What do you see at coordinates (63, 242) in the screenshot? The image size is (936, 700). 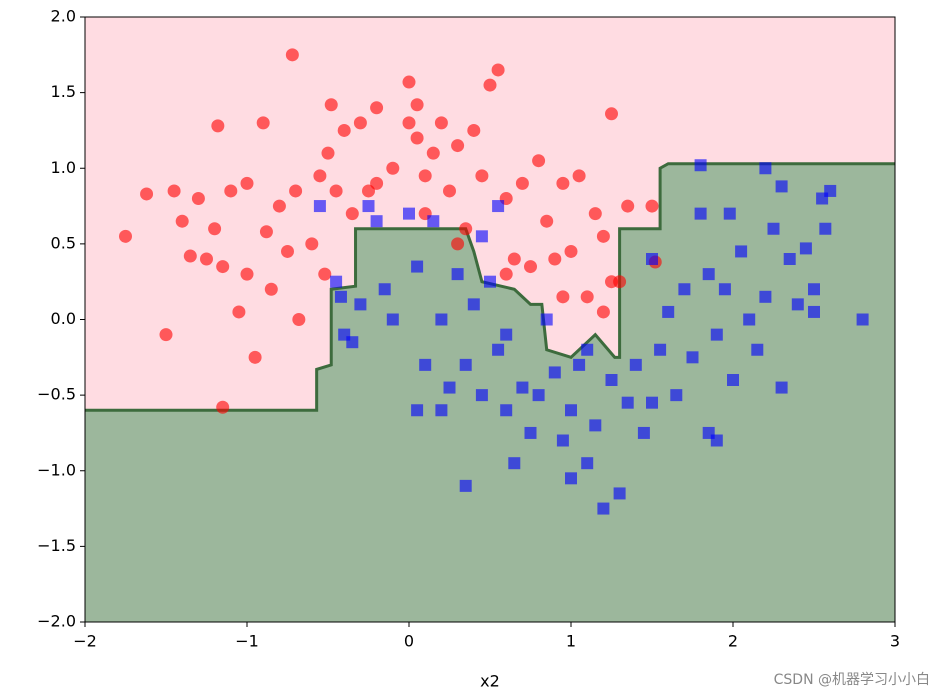 I see `y-tick-label: 0.5` at bounding box center [63, 242].